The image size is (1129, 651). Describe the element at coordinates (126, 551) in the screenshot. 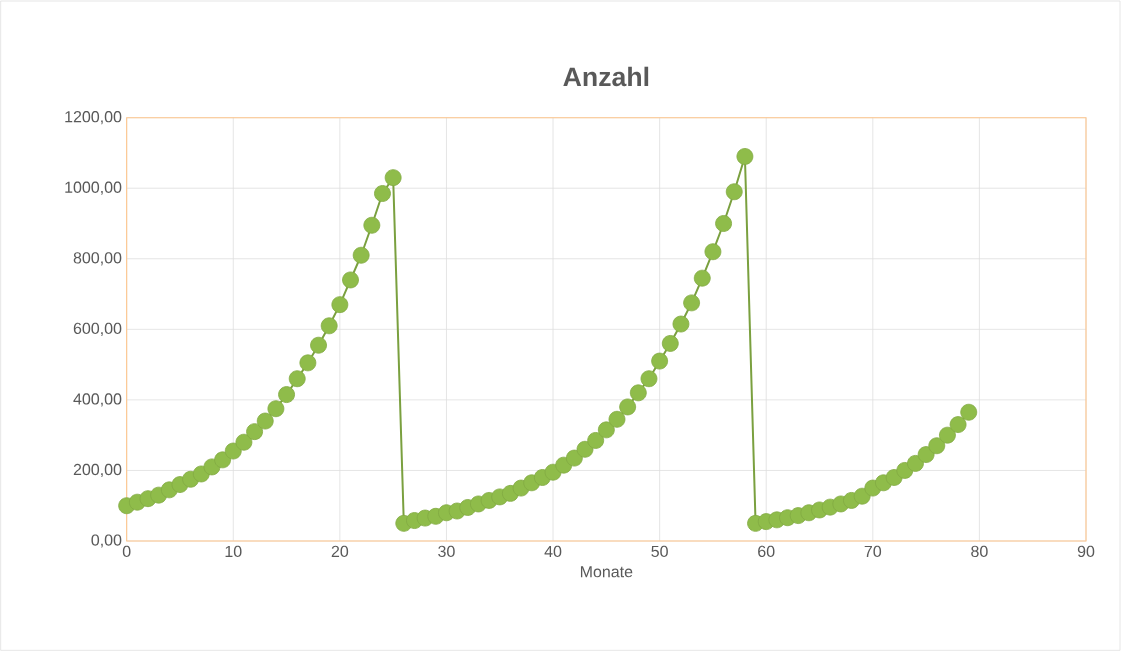

I see `x-tick-label: 0` at that location.